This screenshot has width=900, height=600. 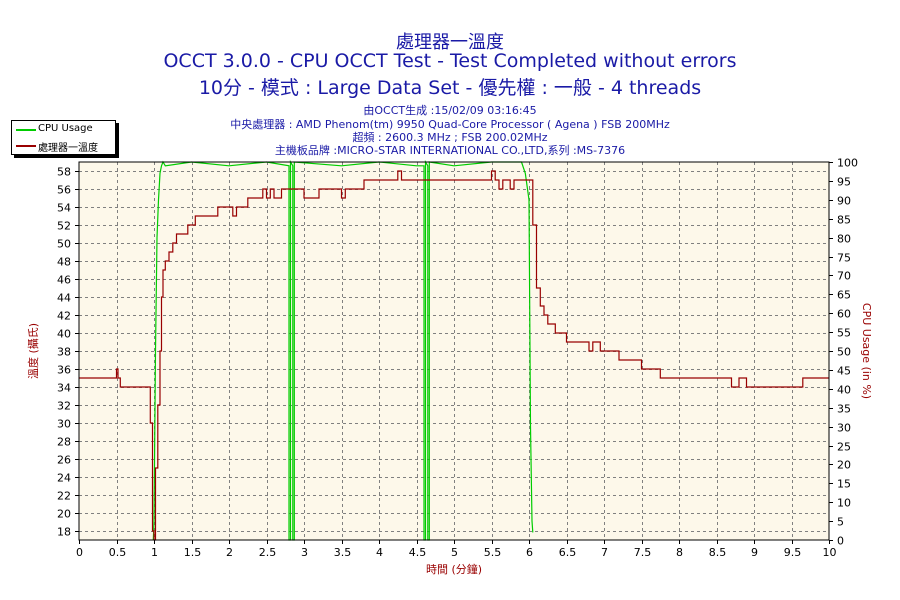 I want to click on x-tick-label: 5, so click(x=454, y=552).